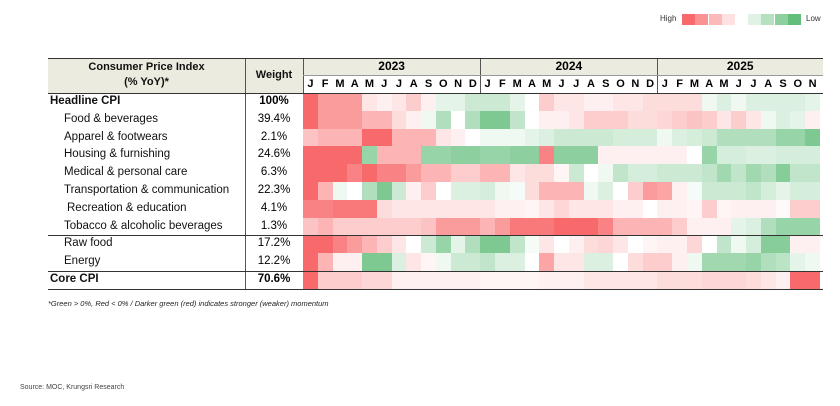 This screenshot has width=840, height=406. What do you see at coordinates (274, 75) in the screenshot?
I see `header-weight: Weight` at bounding box center [274, 75].